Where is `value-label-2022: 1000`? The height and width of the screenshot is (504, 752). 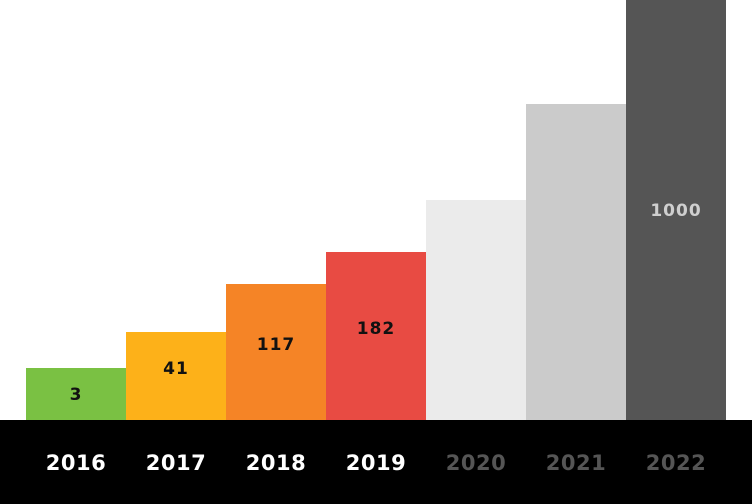
value-label-2022: 1000 is located at coordinates (675, 211).